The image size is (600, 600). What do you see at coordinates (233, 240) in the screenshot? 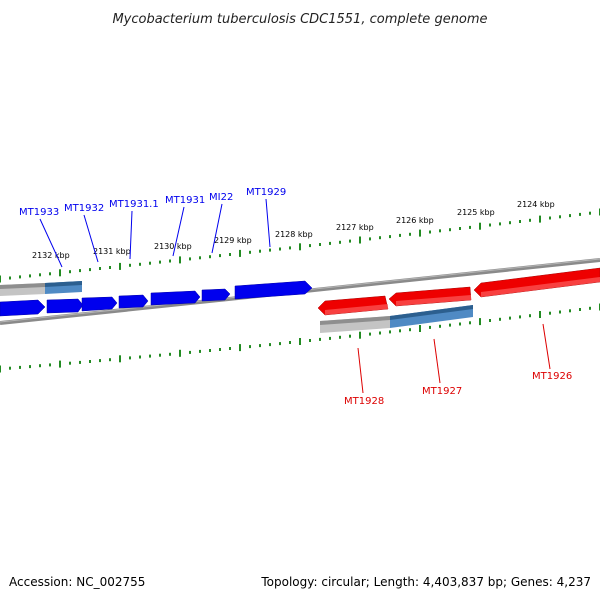
I see `tick-label: 2129 kbp` at bounding box center [233, 240].